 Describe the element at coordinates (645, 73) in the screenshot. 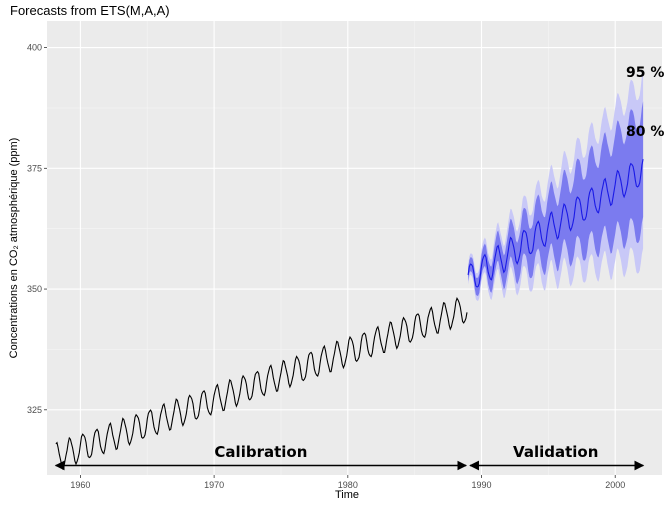

I see `label-95-percent: 95 %` at that location.